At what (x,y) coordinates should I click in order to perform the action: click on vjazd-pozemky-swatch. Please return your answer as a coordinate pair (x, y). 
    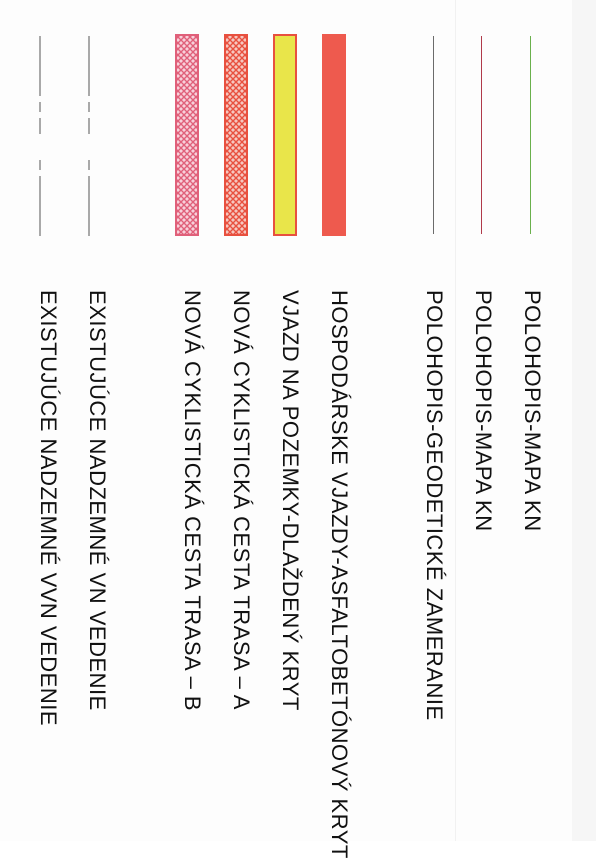
    Looking at the image, I should click on (285, 135).